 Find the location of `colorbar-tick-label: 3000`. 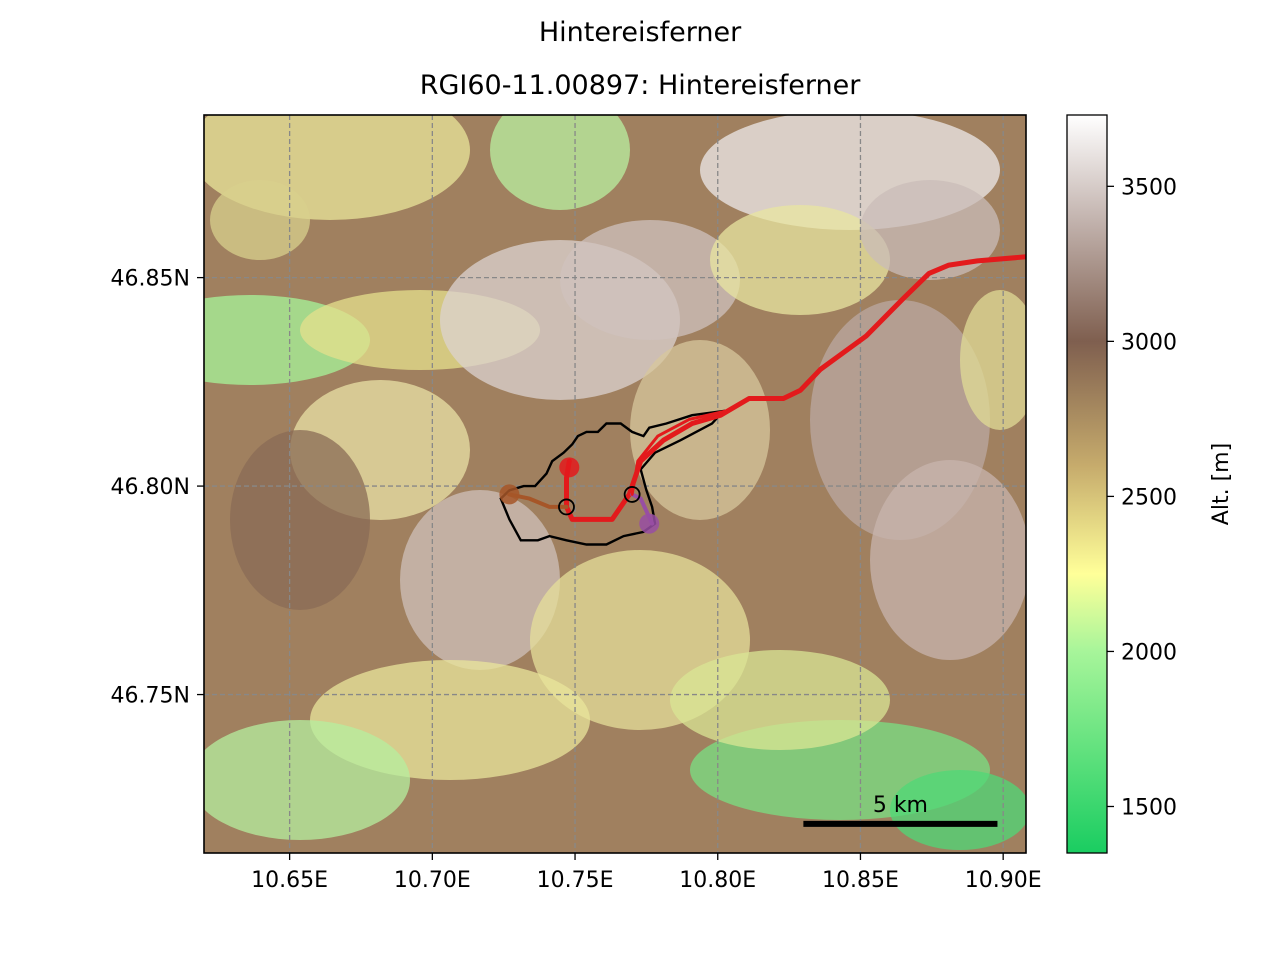

colorbar-tick-label: 3000 is located at coordinates (1149, 342).